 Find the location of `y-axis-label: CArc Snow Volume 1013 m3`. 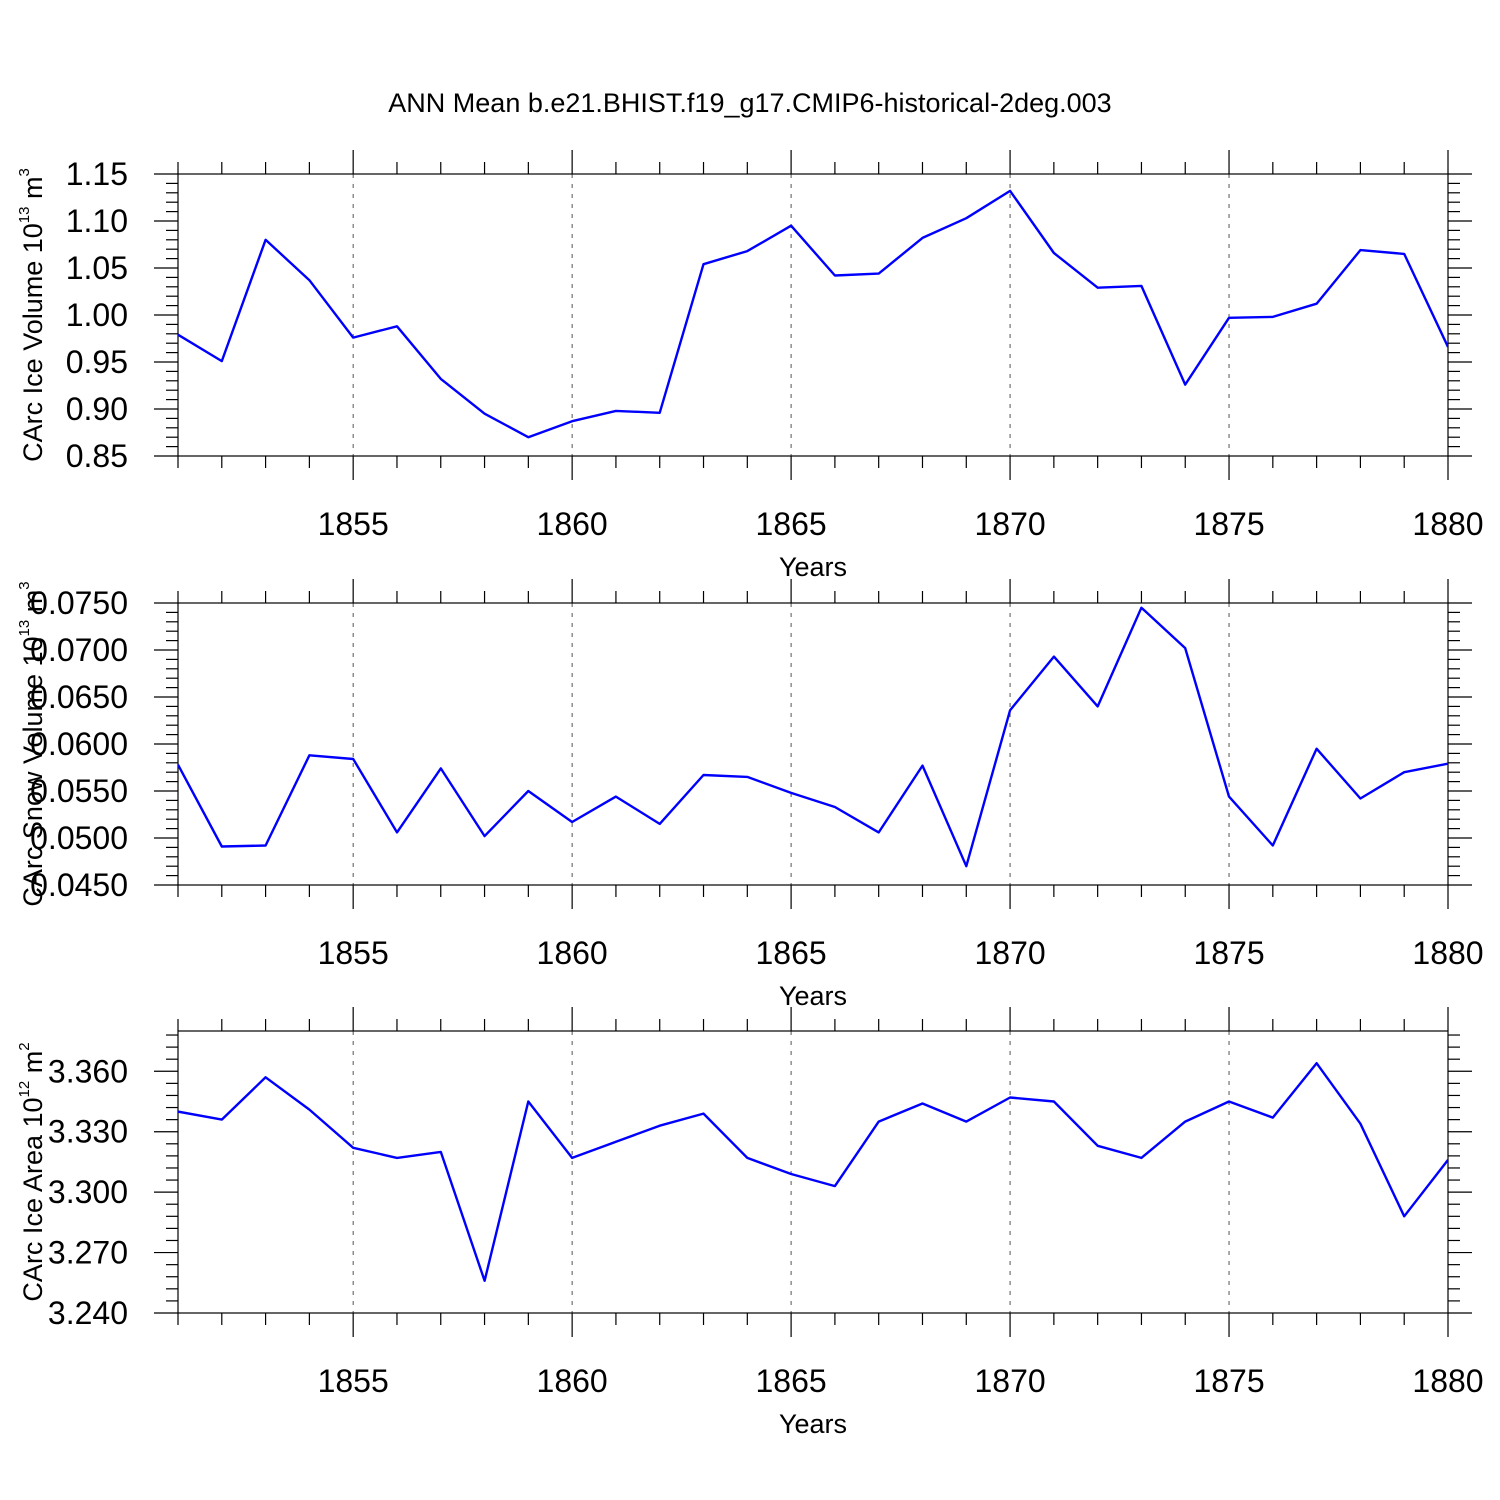

y-axis-label: CArc Snow Volume 1013 m3 is located at coordinates (32, 743).